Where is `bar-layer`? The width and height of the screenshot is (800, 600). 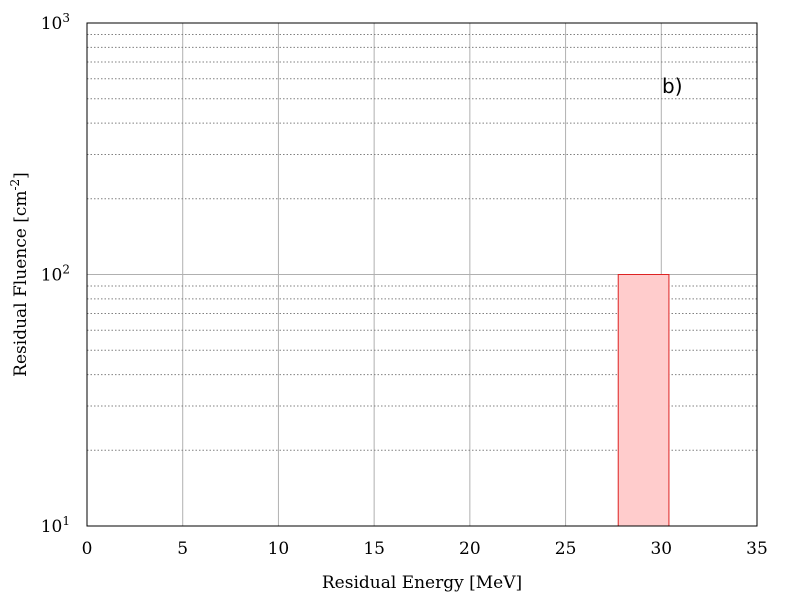 bar-layer is located at coordinates (643, 400).